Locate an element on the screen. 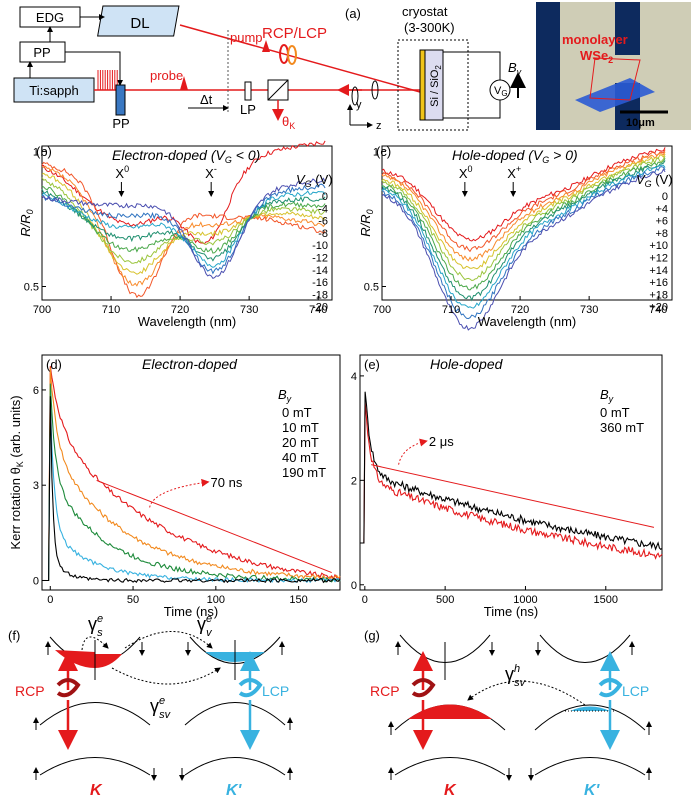 The height and width of the screenshot is (800, 695). x-tick-label-2: 1000 is located at coordinates (525, 600).